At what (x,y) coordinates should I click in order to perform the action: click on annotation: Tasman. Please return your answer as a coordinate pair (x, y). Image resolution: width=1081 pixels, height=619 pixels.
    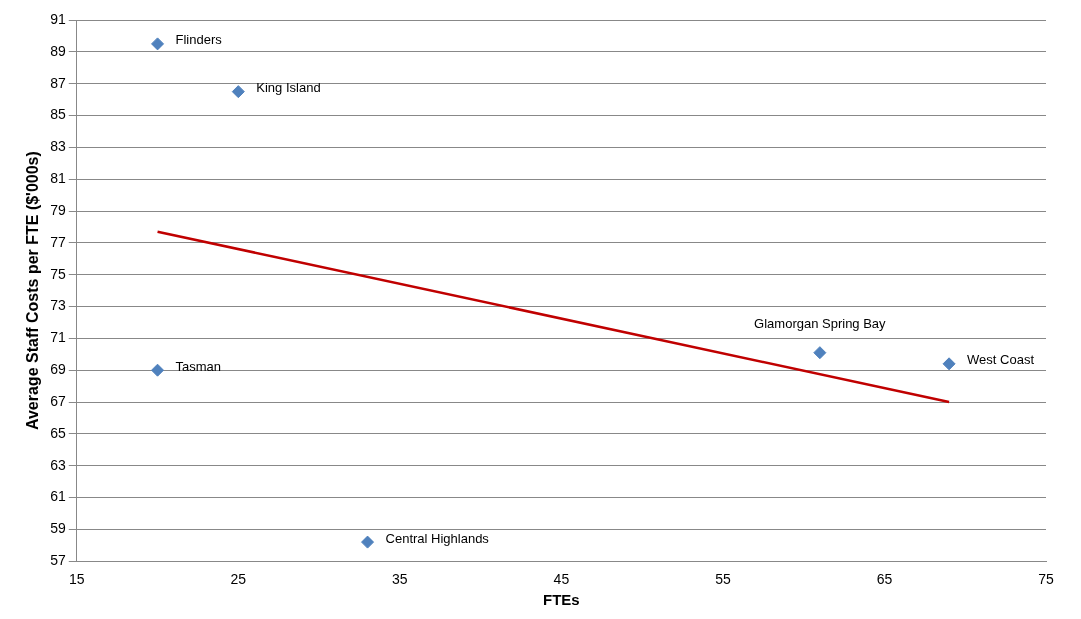
    Looking at the image, I should click on (198, 366).